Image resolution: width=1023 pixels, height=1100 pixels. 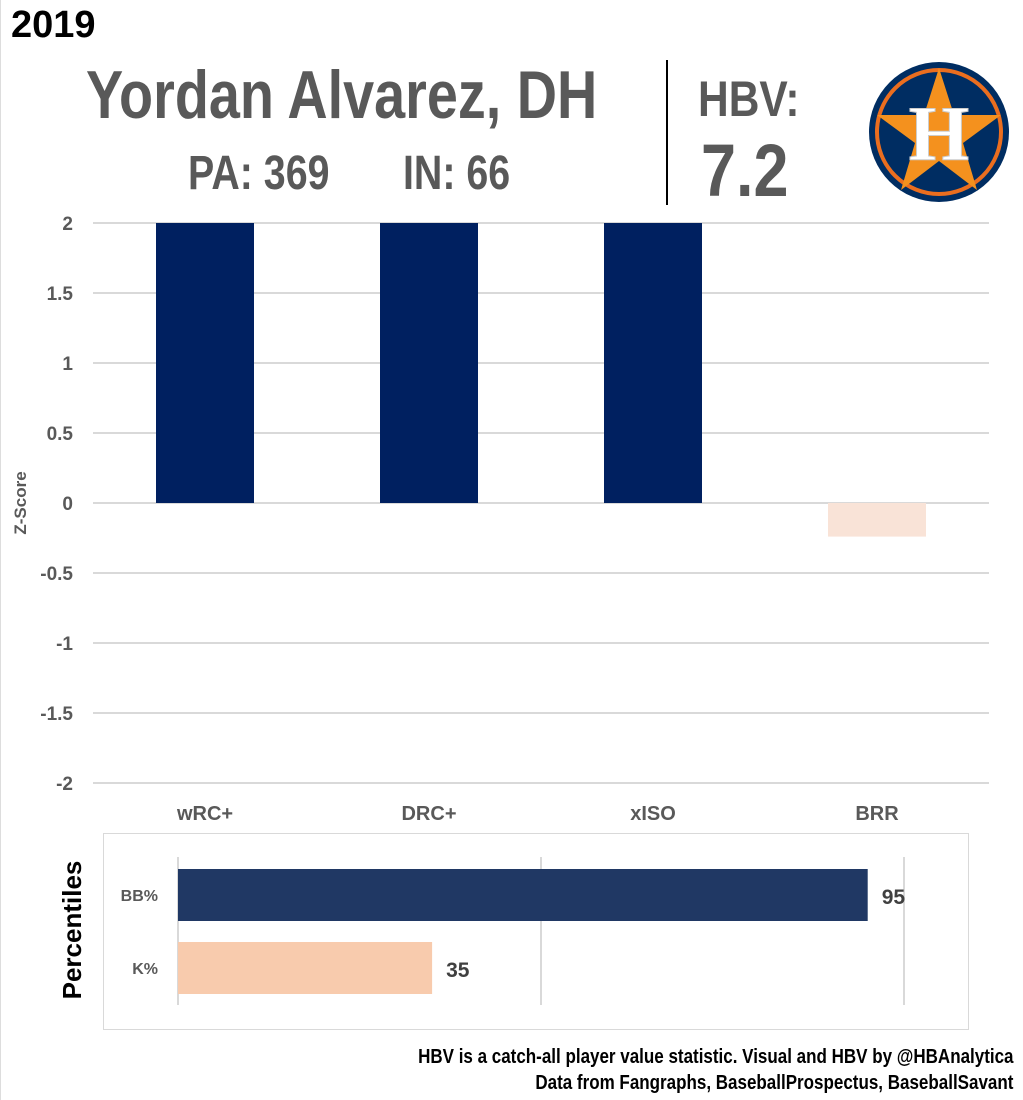 What do you see at coordinates (67, 364) in the screenshot?
I see `y-tick-label: 1` at bounding box center [67, 364].